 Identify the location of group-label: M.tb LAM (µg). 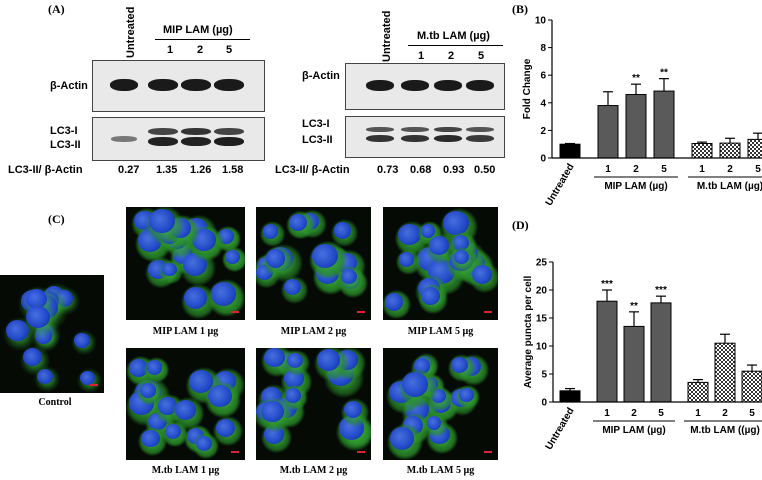
(729, 186).